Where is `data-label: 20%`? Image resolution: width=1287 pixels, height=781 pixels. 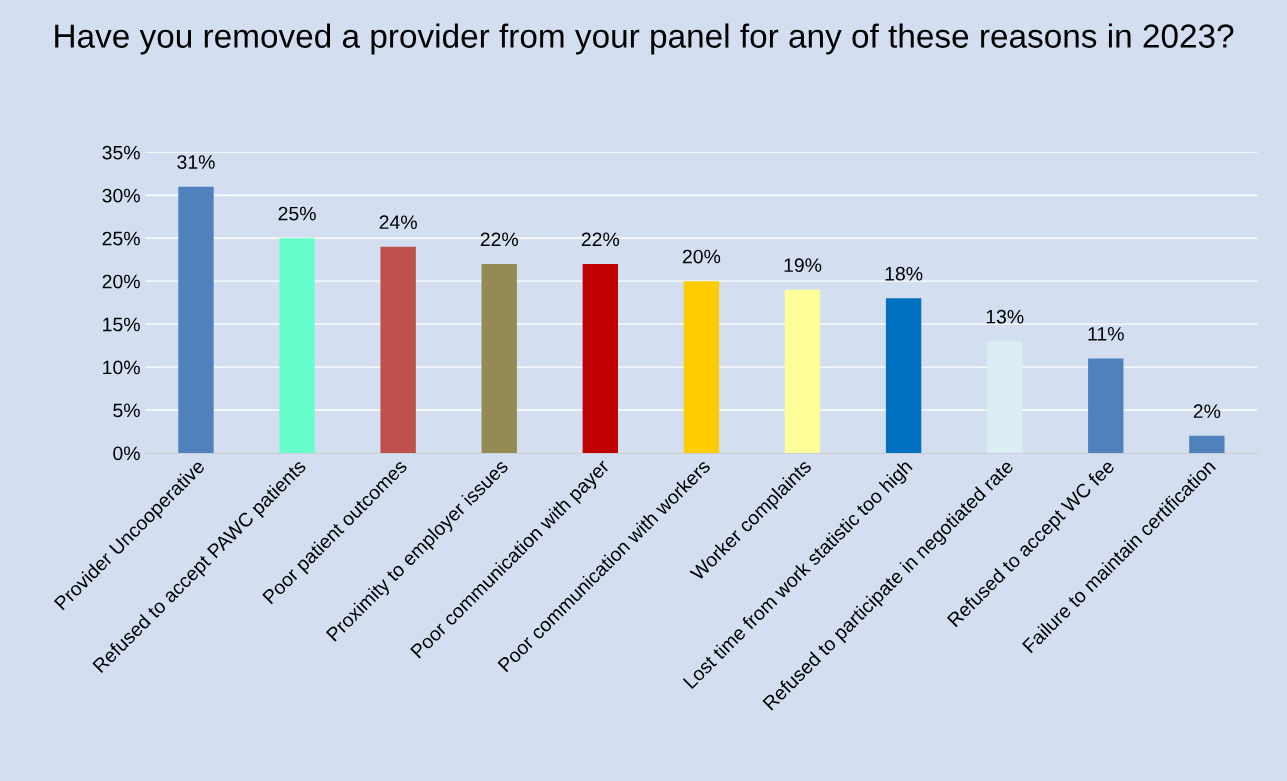
data-label: 20% is located at coordinates (701, 256).